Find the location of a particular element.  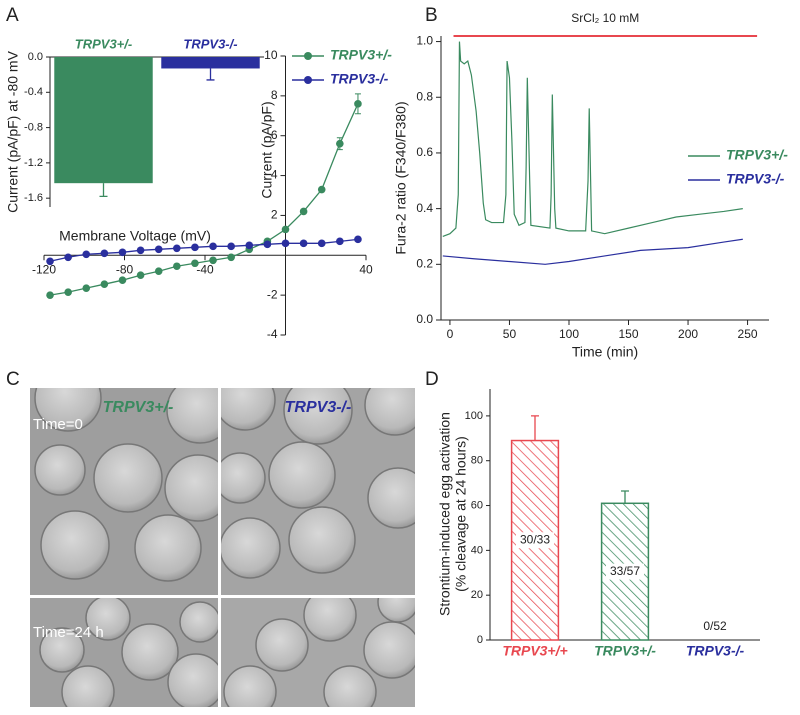

x-tick-label: 100 is located at coordinates (569, 334).